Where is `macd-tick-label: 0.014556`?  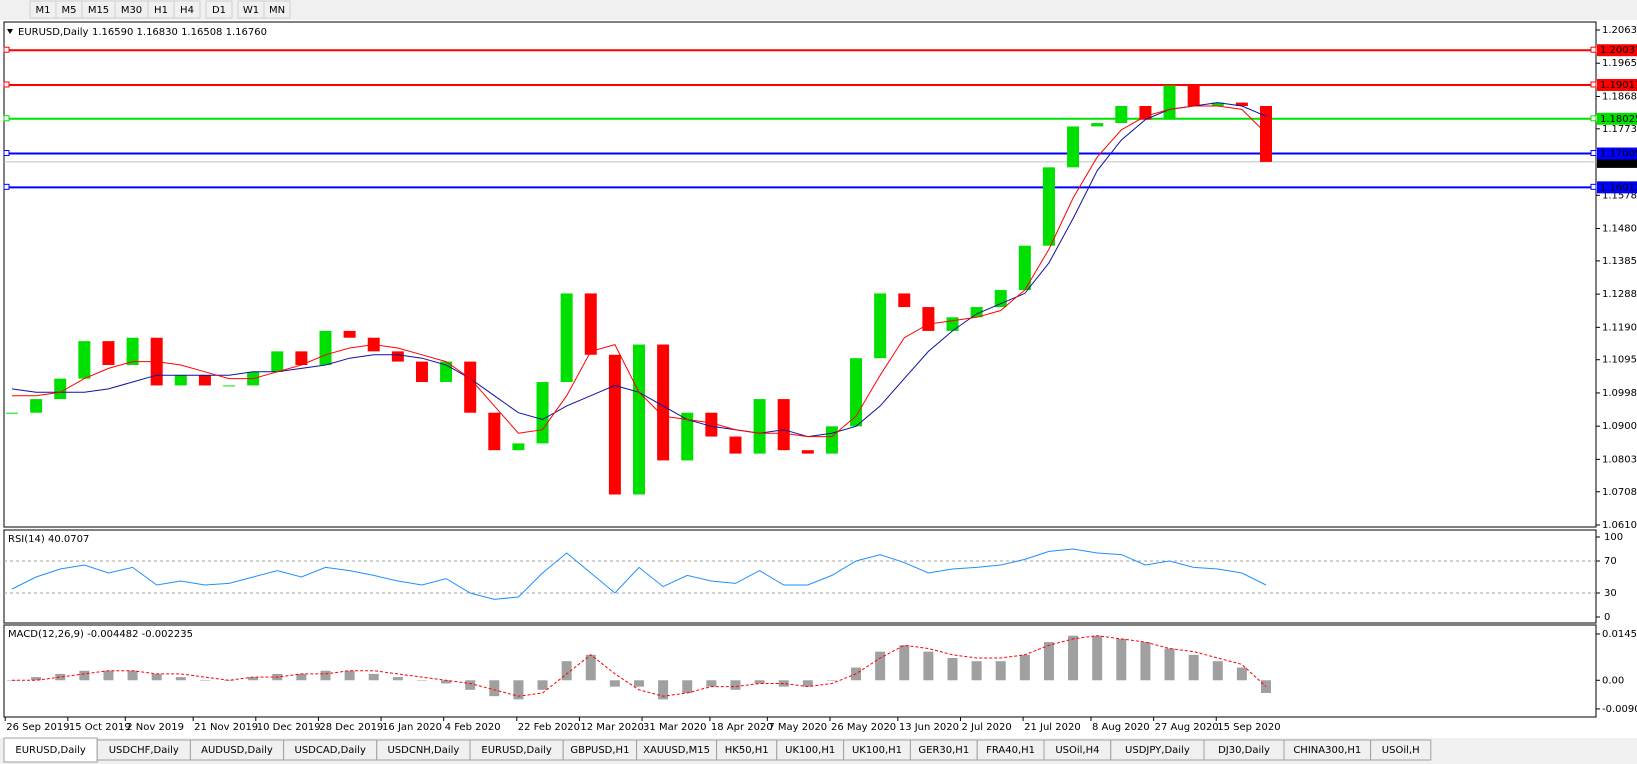
macd-tick-label: 0.014556 is located at coordinates (1619, 634).